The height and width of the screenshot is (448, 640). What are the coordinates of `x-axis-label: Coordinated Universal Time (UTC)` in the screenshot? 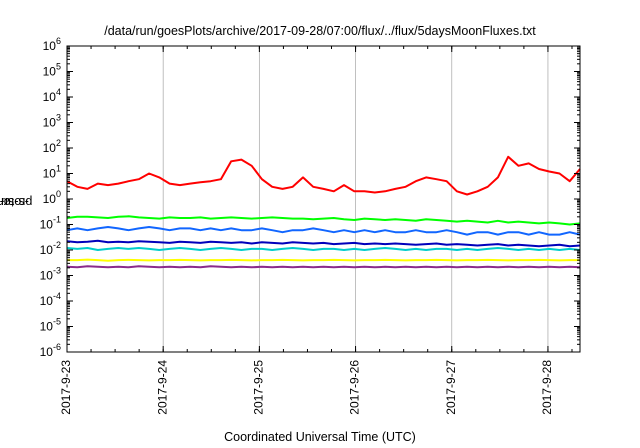 It's located at (320, 437).